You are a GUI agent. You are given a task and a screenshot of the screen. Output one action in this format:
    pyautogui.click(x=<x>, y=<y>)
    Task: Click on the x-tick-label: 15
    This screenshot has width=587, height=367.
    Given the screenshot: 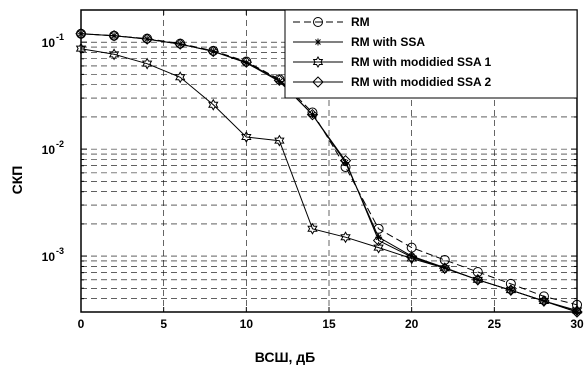 What is the action you would take?
    pyautogui.click(x=329, y=324)
    